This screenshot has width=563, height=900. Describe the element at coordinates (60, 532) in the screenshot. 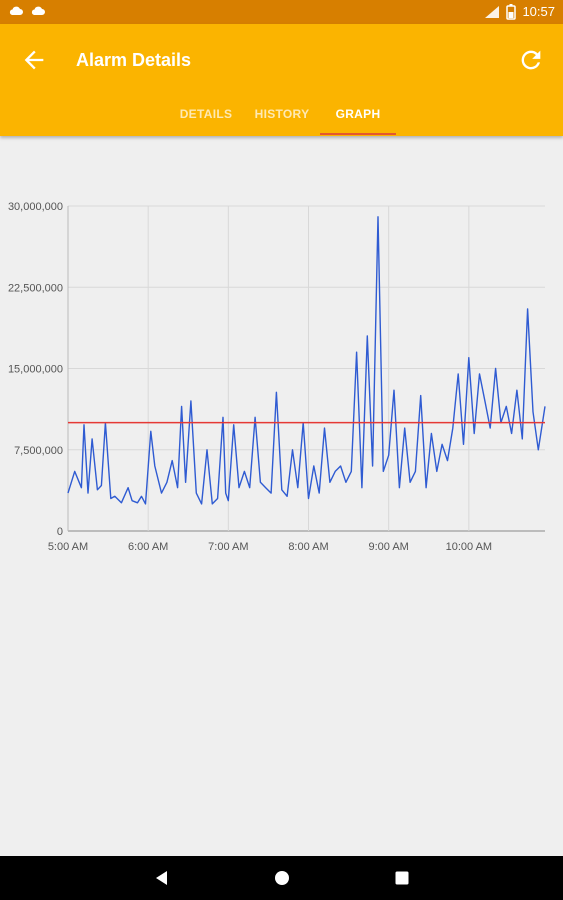

I see `y-tick-label: 0` at that location.